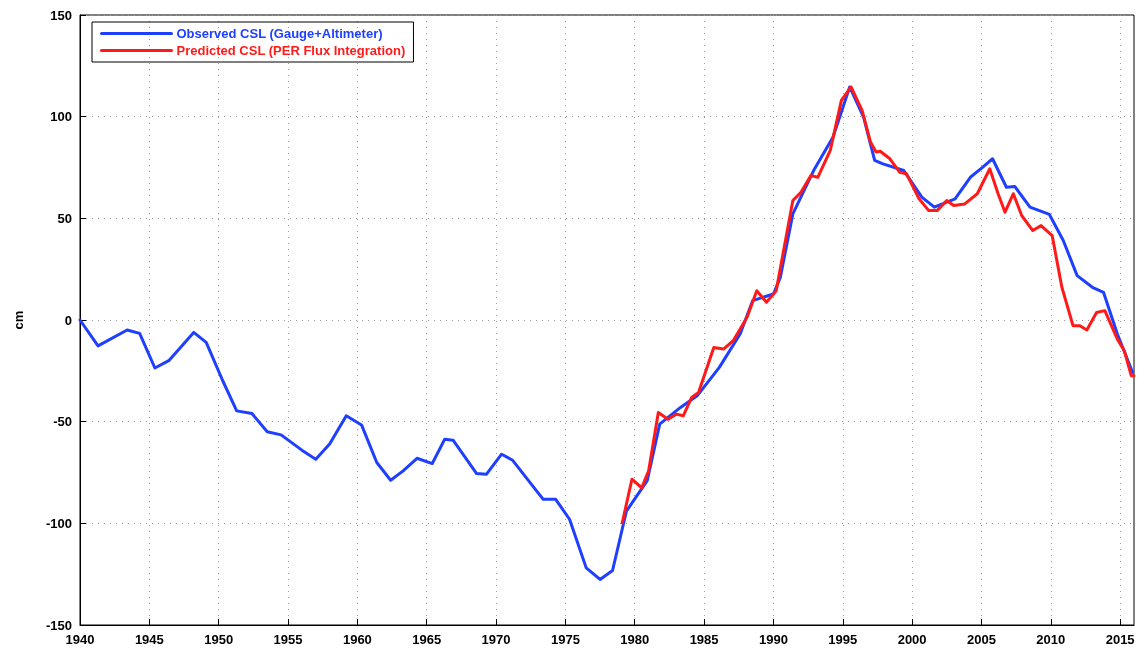 This screenshot has width=1144, height=650. What do you see at coordinates (61, 117) in the screenshot?
I see `y-tick-label: 100` at bounding box center [61, 117].